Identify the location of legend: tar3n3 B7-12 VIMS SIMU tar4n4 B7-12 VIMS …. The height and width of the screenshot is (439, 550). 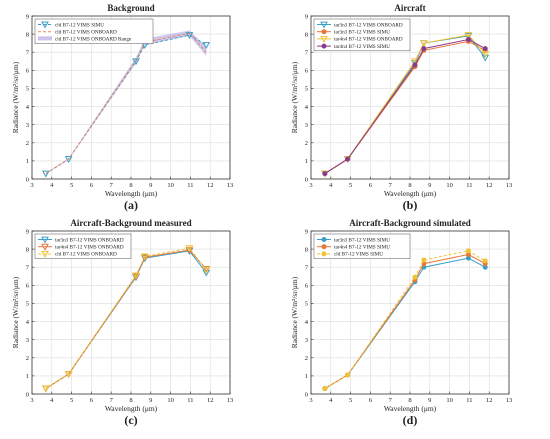
(362, 246).